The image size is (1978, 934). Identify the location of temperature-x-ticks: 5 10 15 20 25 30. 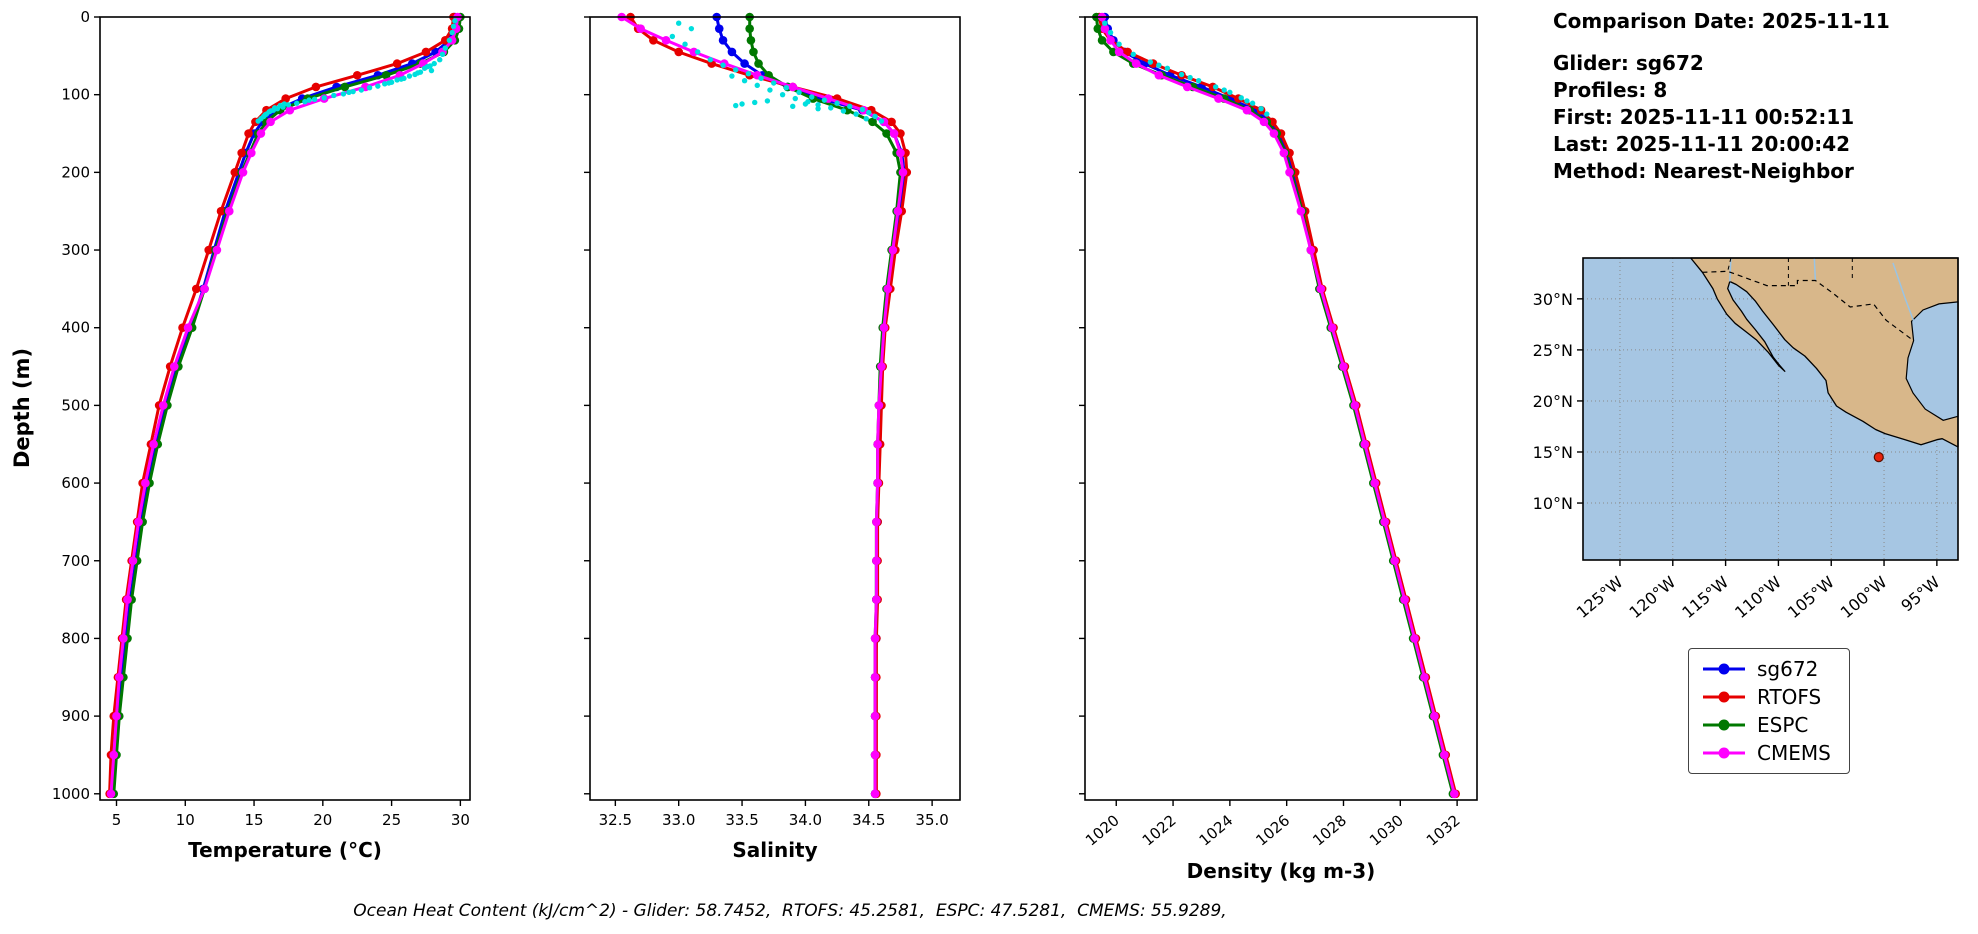
(291, 814).